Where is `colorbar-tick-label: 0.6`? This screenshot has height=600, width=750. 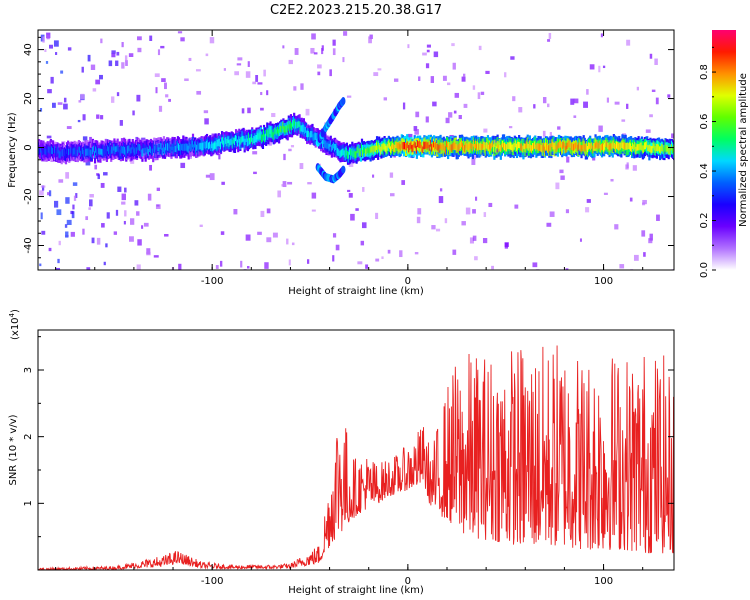 colorbar-tick-label: 0.6 is located at coordinates (704, 122).